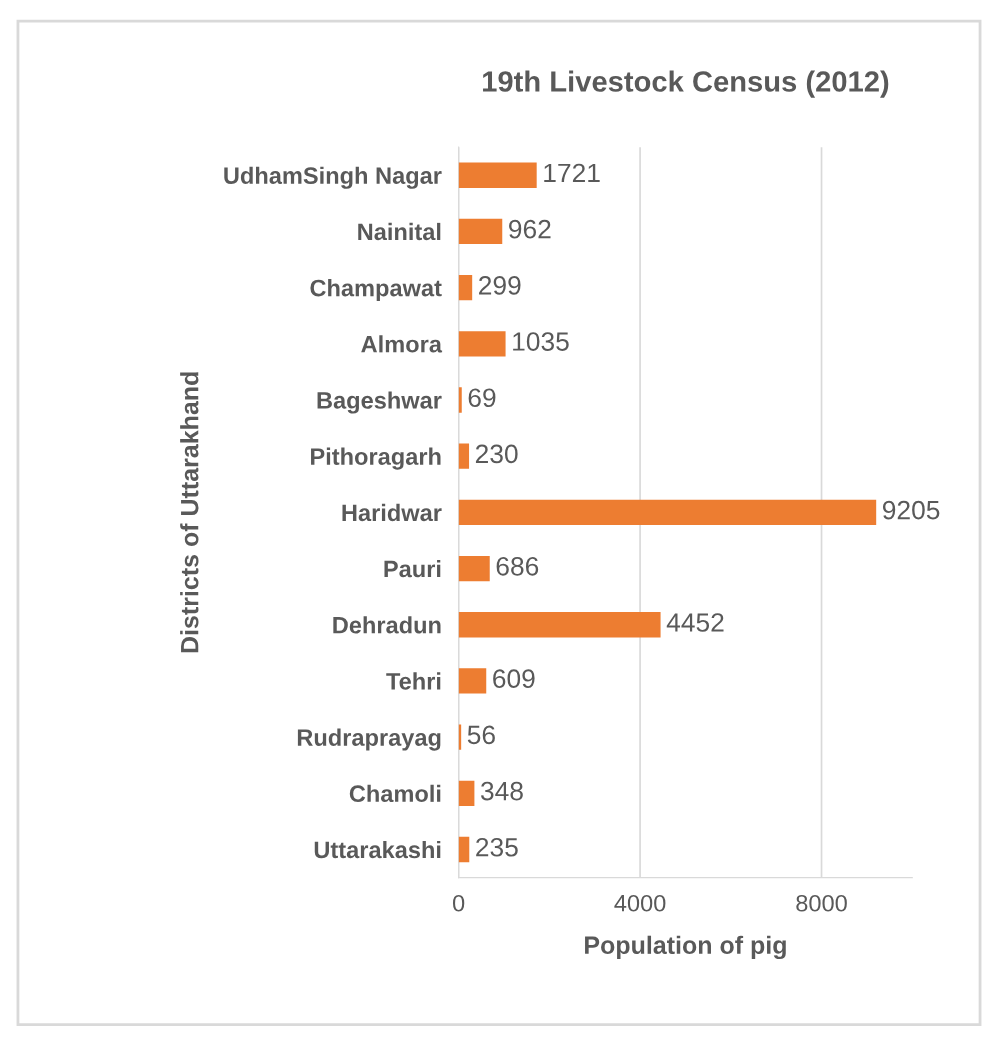  I want to click on x-axis-title: Population of pig, so click(685, 947).